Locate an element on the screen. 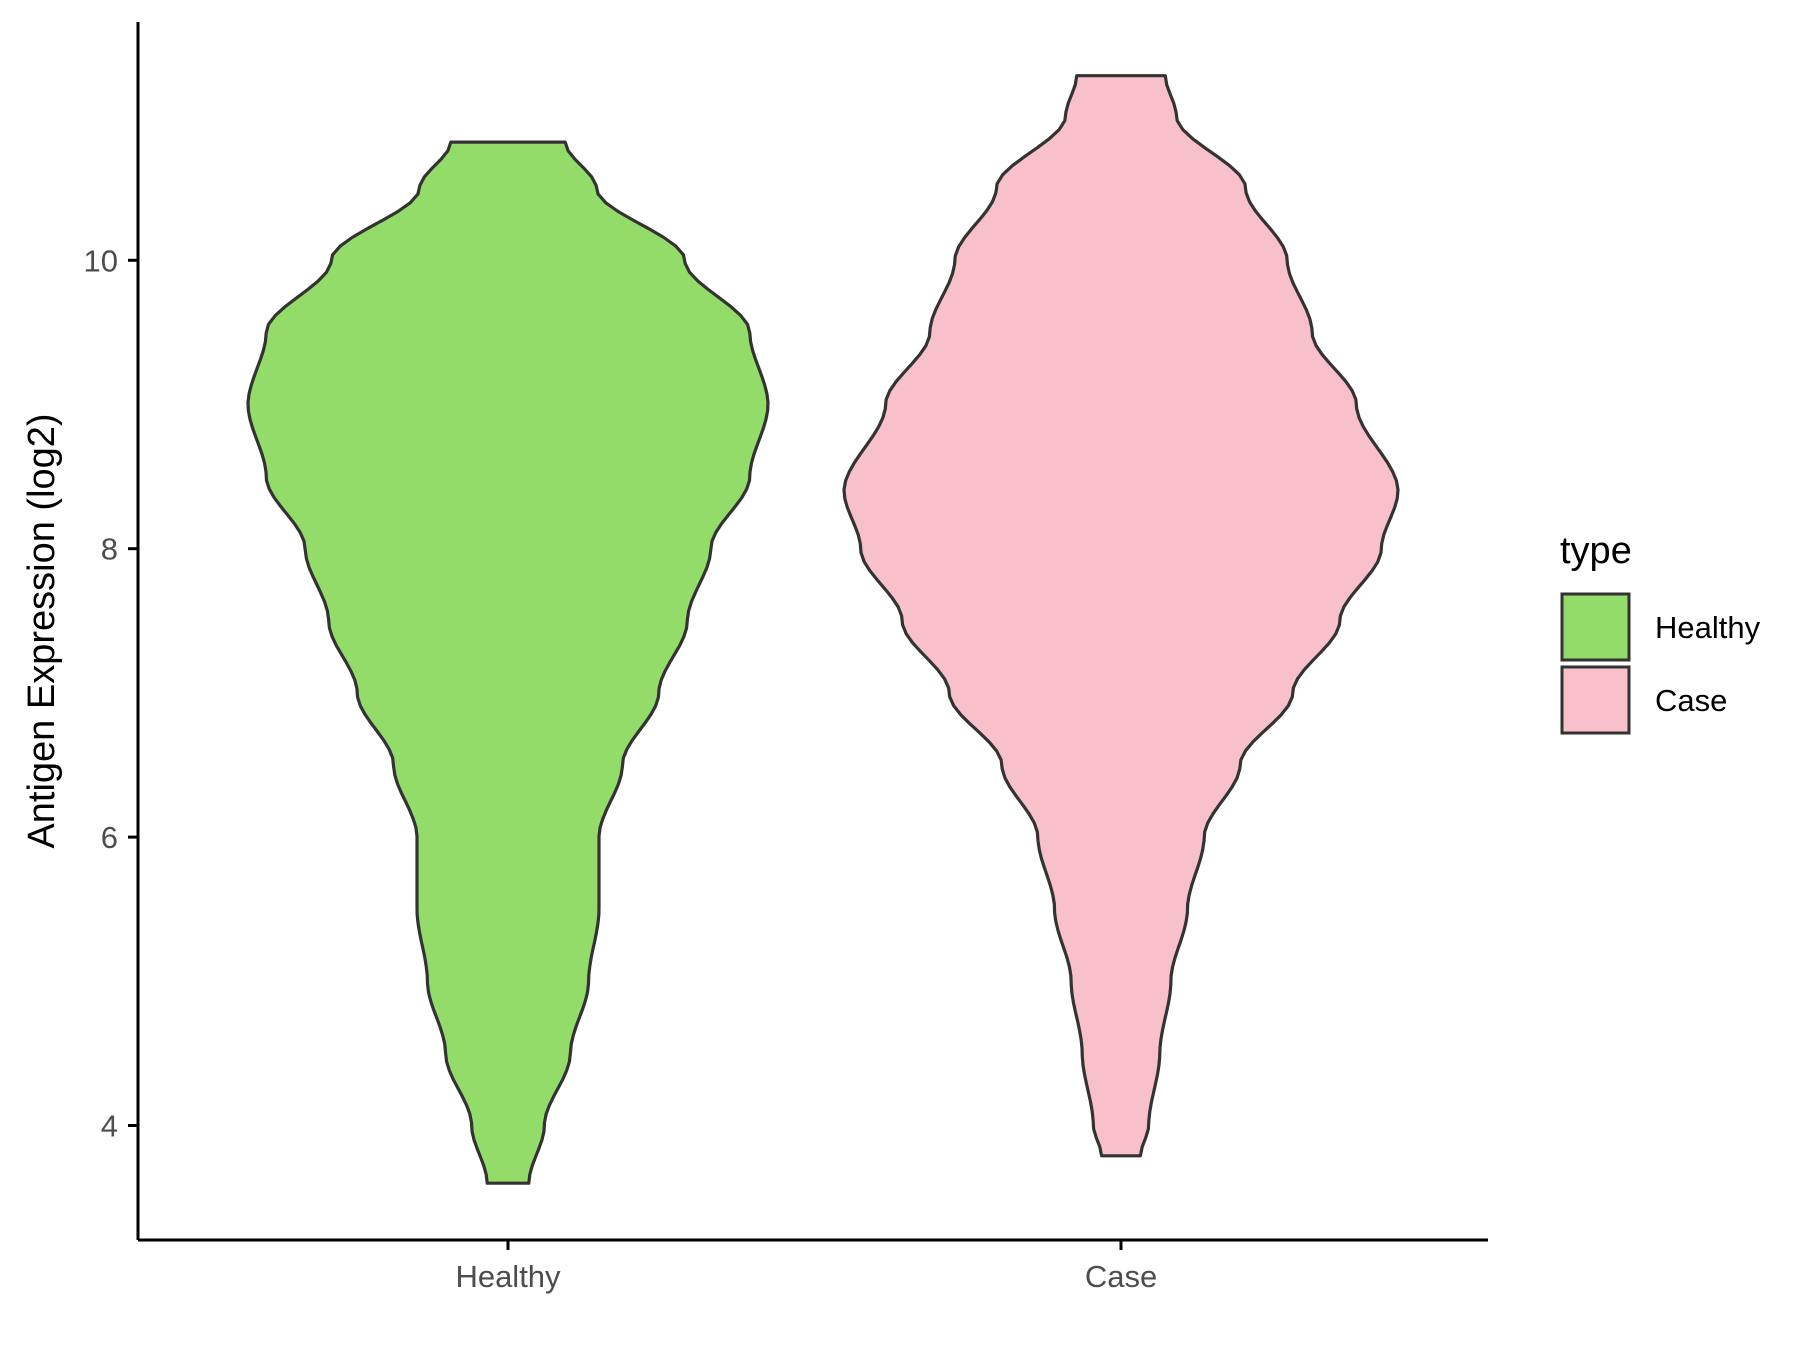  legend-swatch-healthy is located at coordinates (1595, 627).